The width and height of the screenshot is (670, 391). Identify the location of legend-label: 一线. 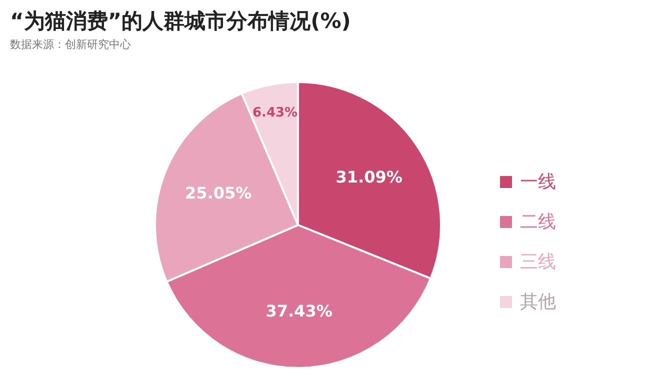
(538, 182).